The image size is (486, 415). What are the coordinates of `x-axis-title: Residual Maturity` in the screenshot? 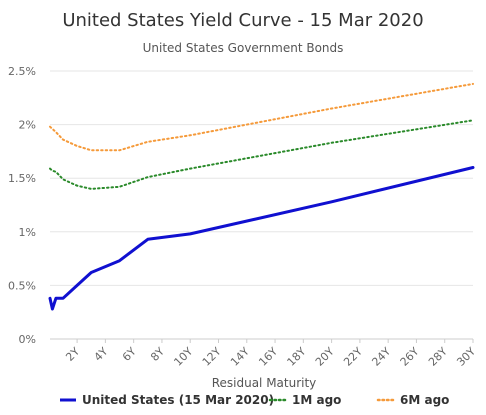 It's located at (264, 383).